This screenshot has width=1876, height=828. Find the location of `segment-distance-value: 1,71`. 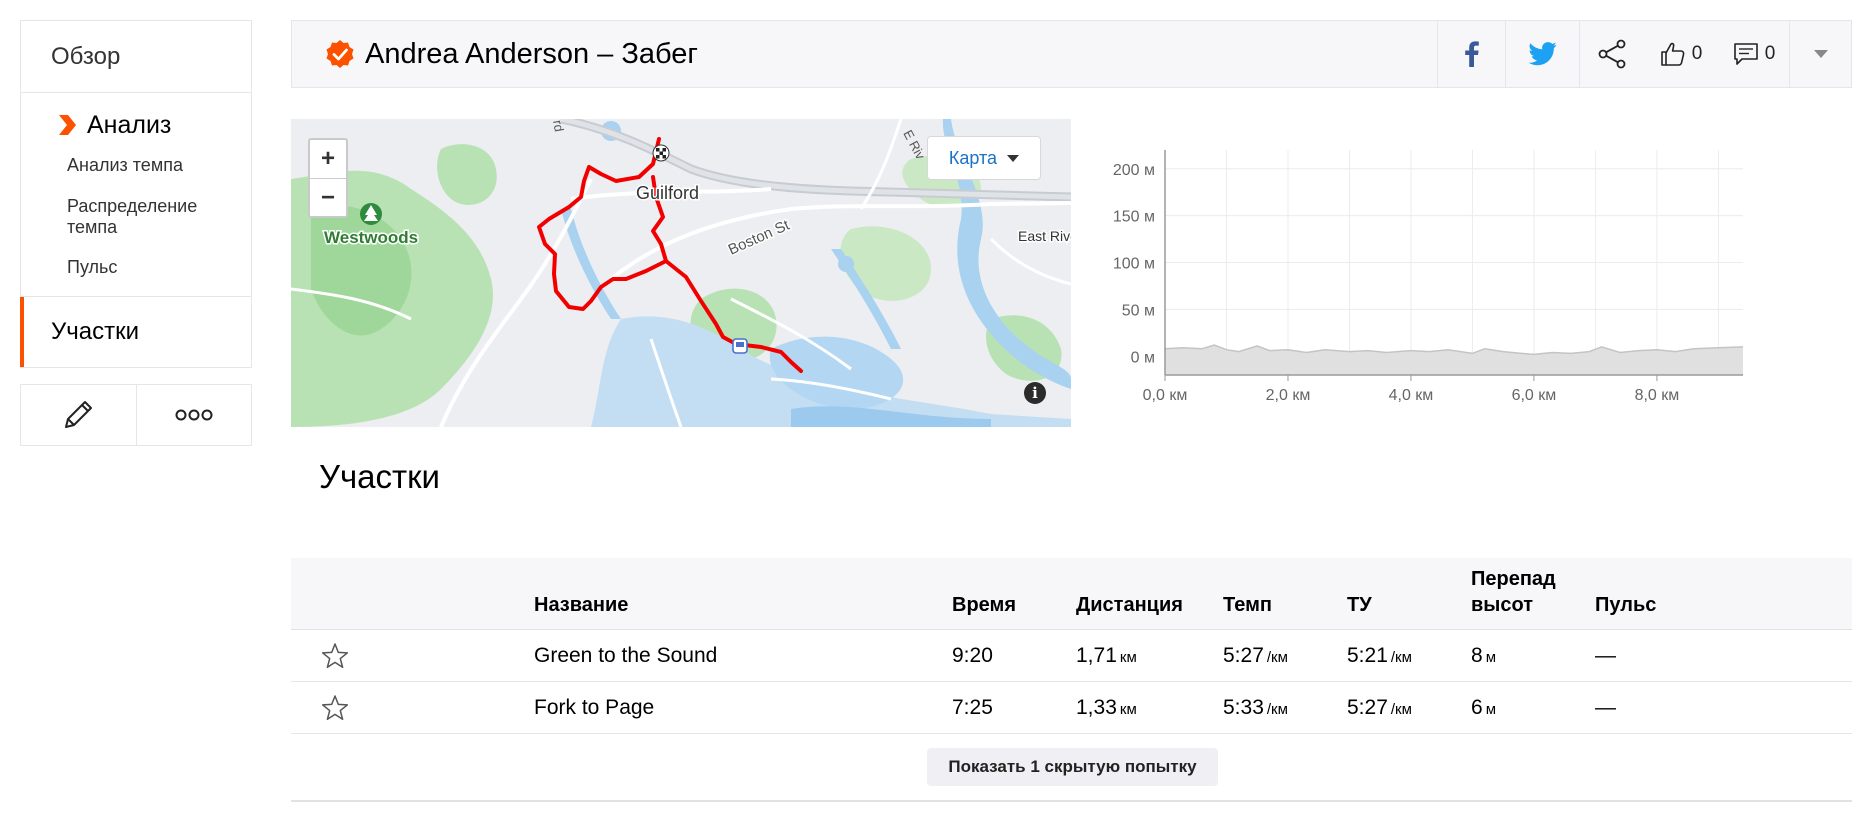

segment-distance-value: 1,71 is located at coordinates (1096, 655).